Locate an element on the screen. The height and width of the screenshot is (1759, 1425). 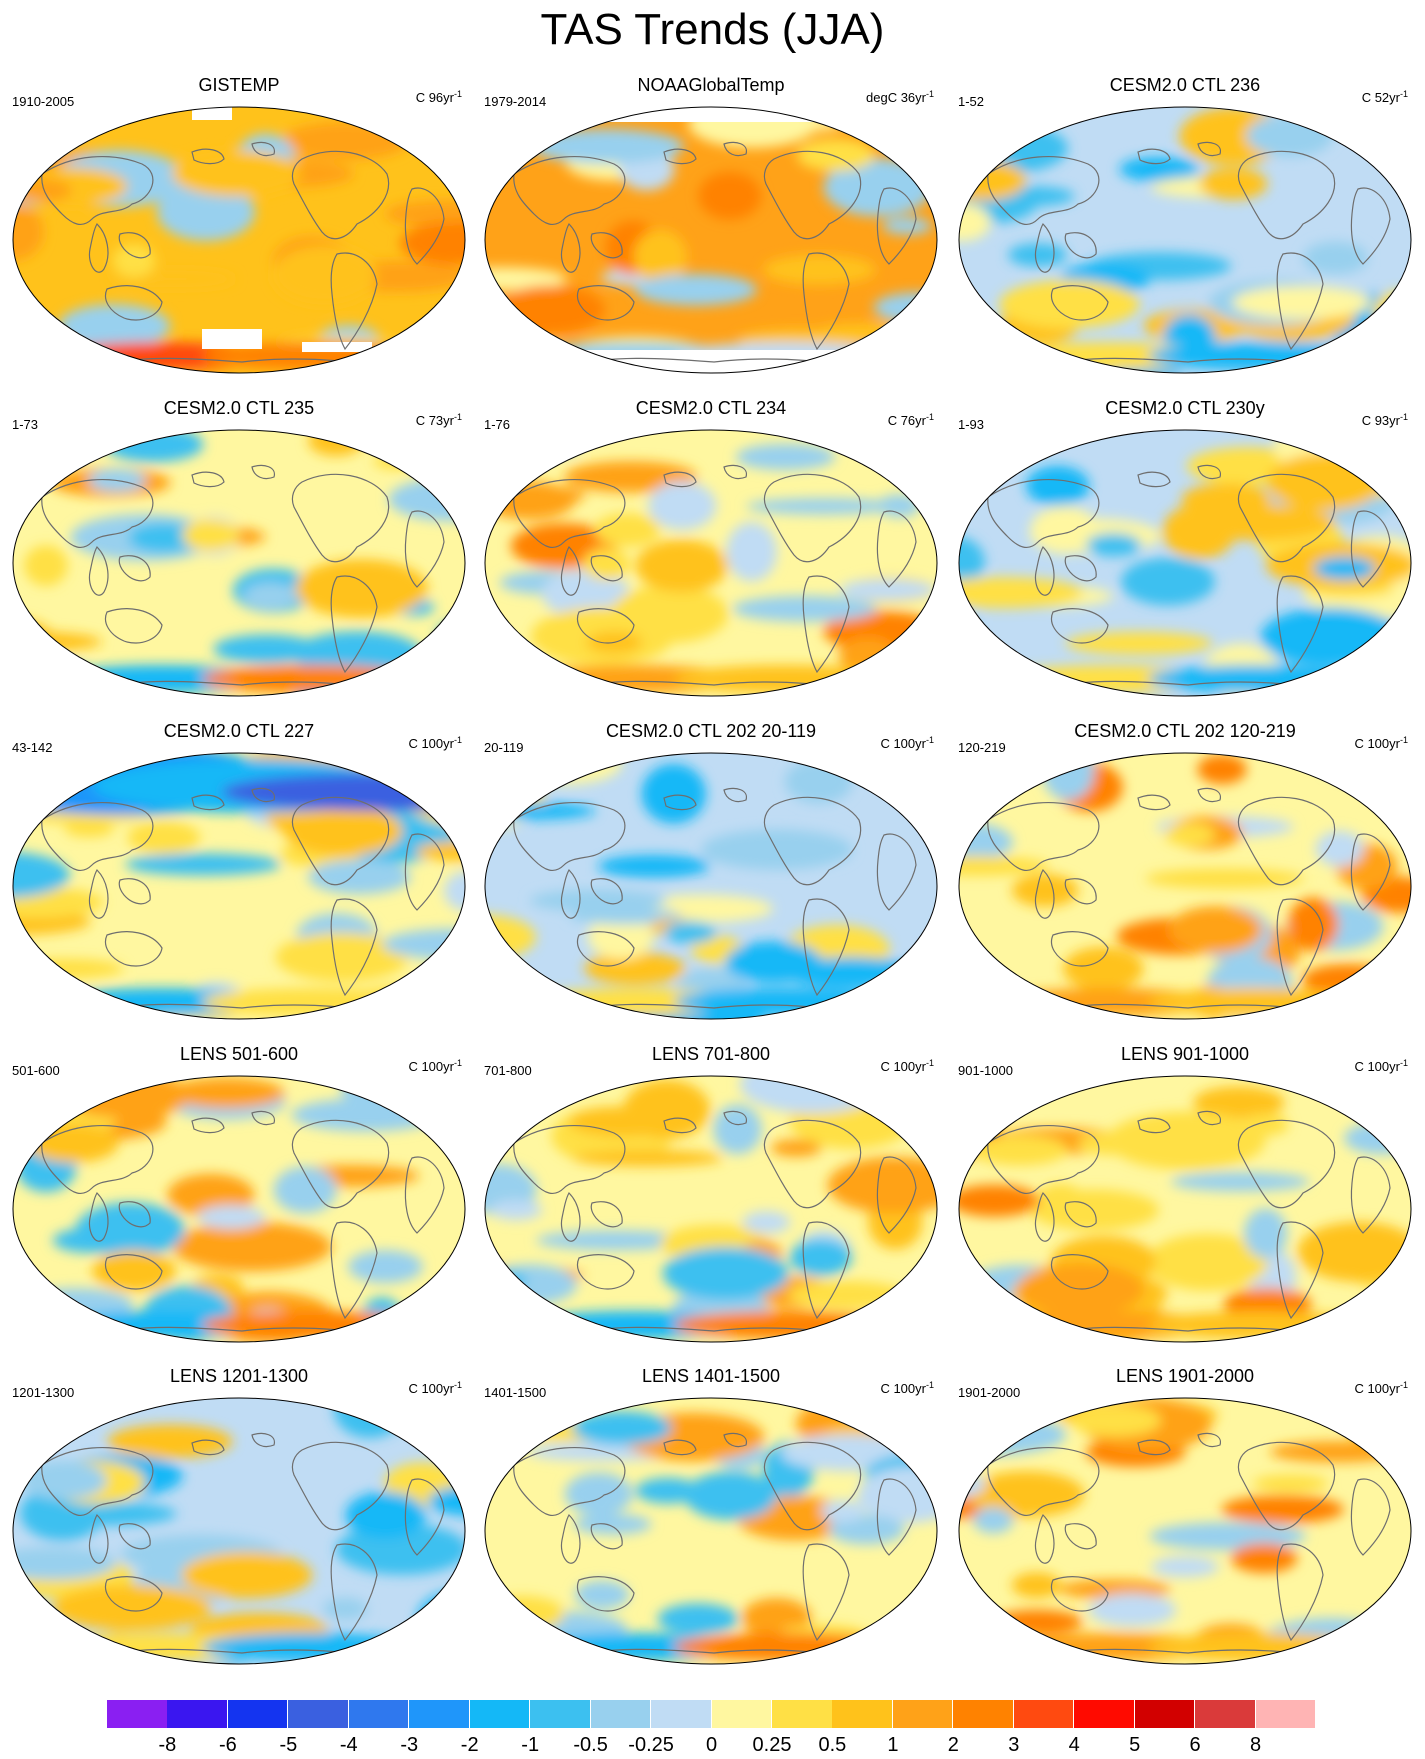
panel-period-label: 1401-1500 is located at coordinates (515, 1392).